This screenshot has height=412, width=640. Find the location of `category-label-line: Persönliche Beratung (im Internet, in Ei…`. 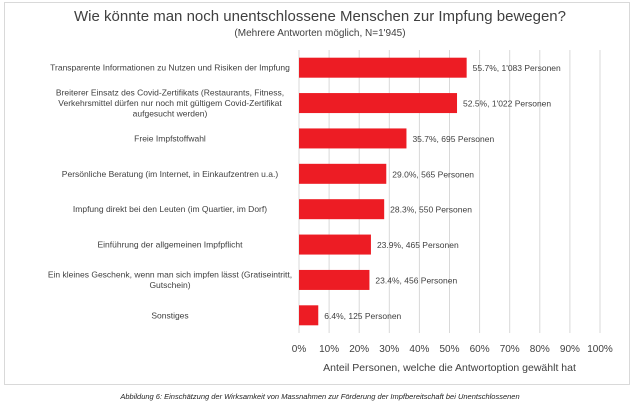

category-label-line: Persönliche Beratung (im Internet, in Ei… is located at coordinates (170, 174).